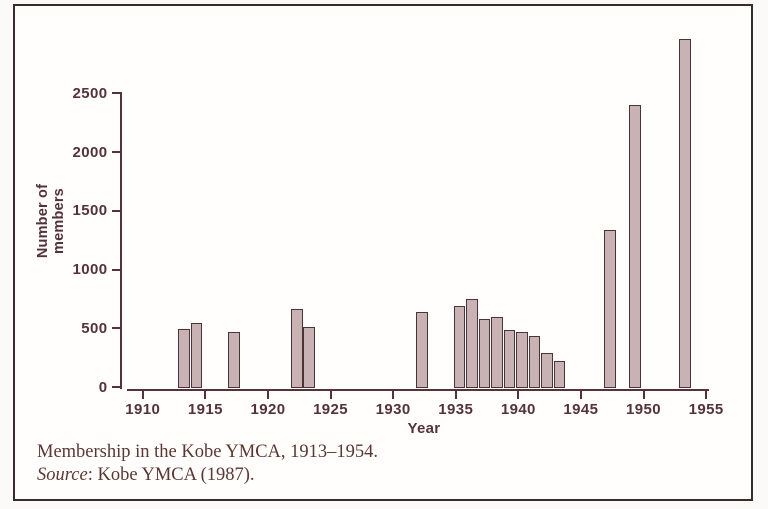  What do you see at coordinates (205, 394) in the screenshot?
I see `x-tick-1915` at bounding box center [205, 394].